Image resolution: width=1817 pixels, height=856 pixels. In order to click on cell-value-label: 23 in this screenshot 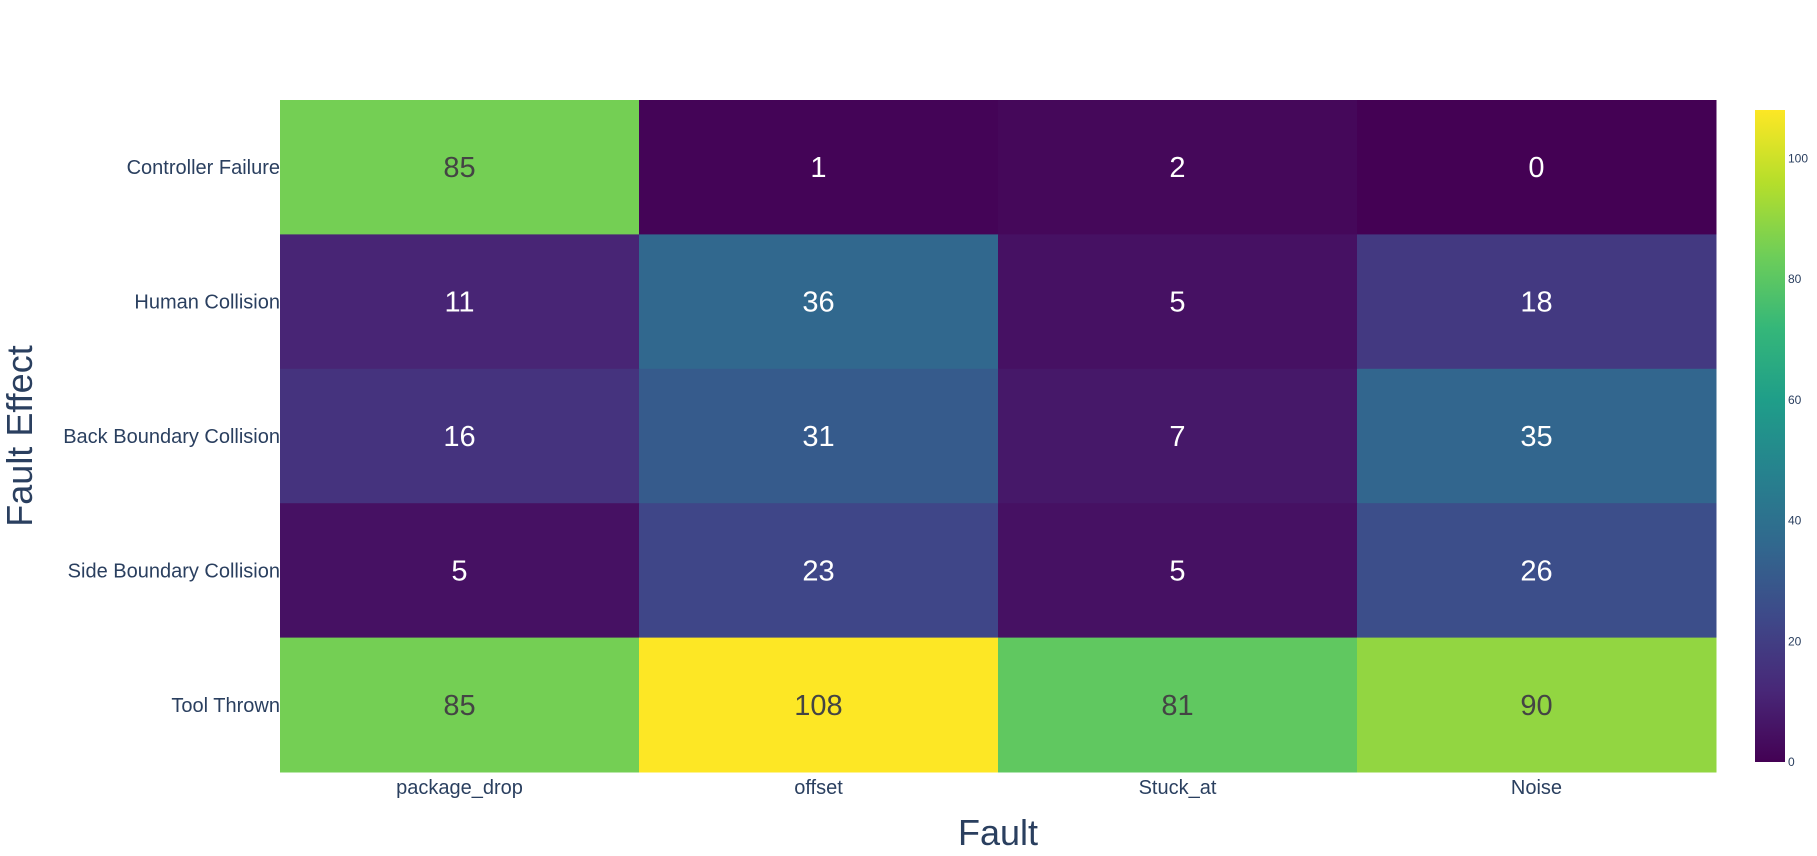, I will do `click(818, 571)`.